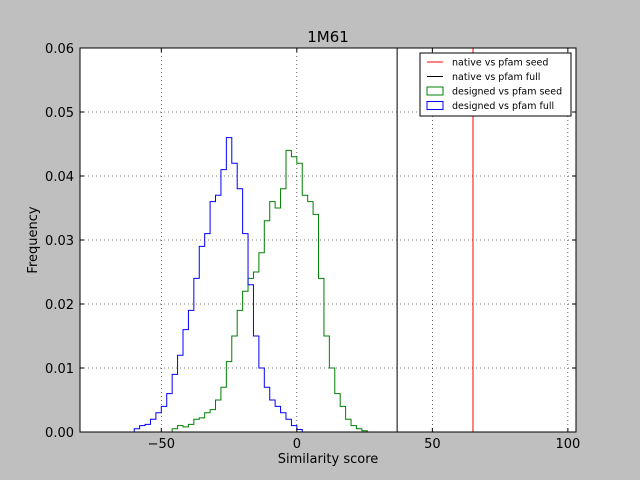 This screenshot has width=640, height=480. Describe the element at coordinates (161, 444) in the screenshot. I see `x-tick-label: −50` at that location.